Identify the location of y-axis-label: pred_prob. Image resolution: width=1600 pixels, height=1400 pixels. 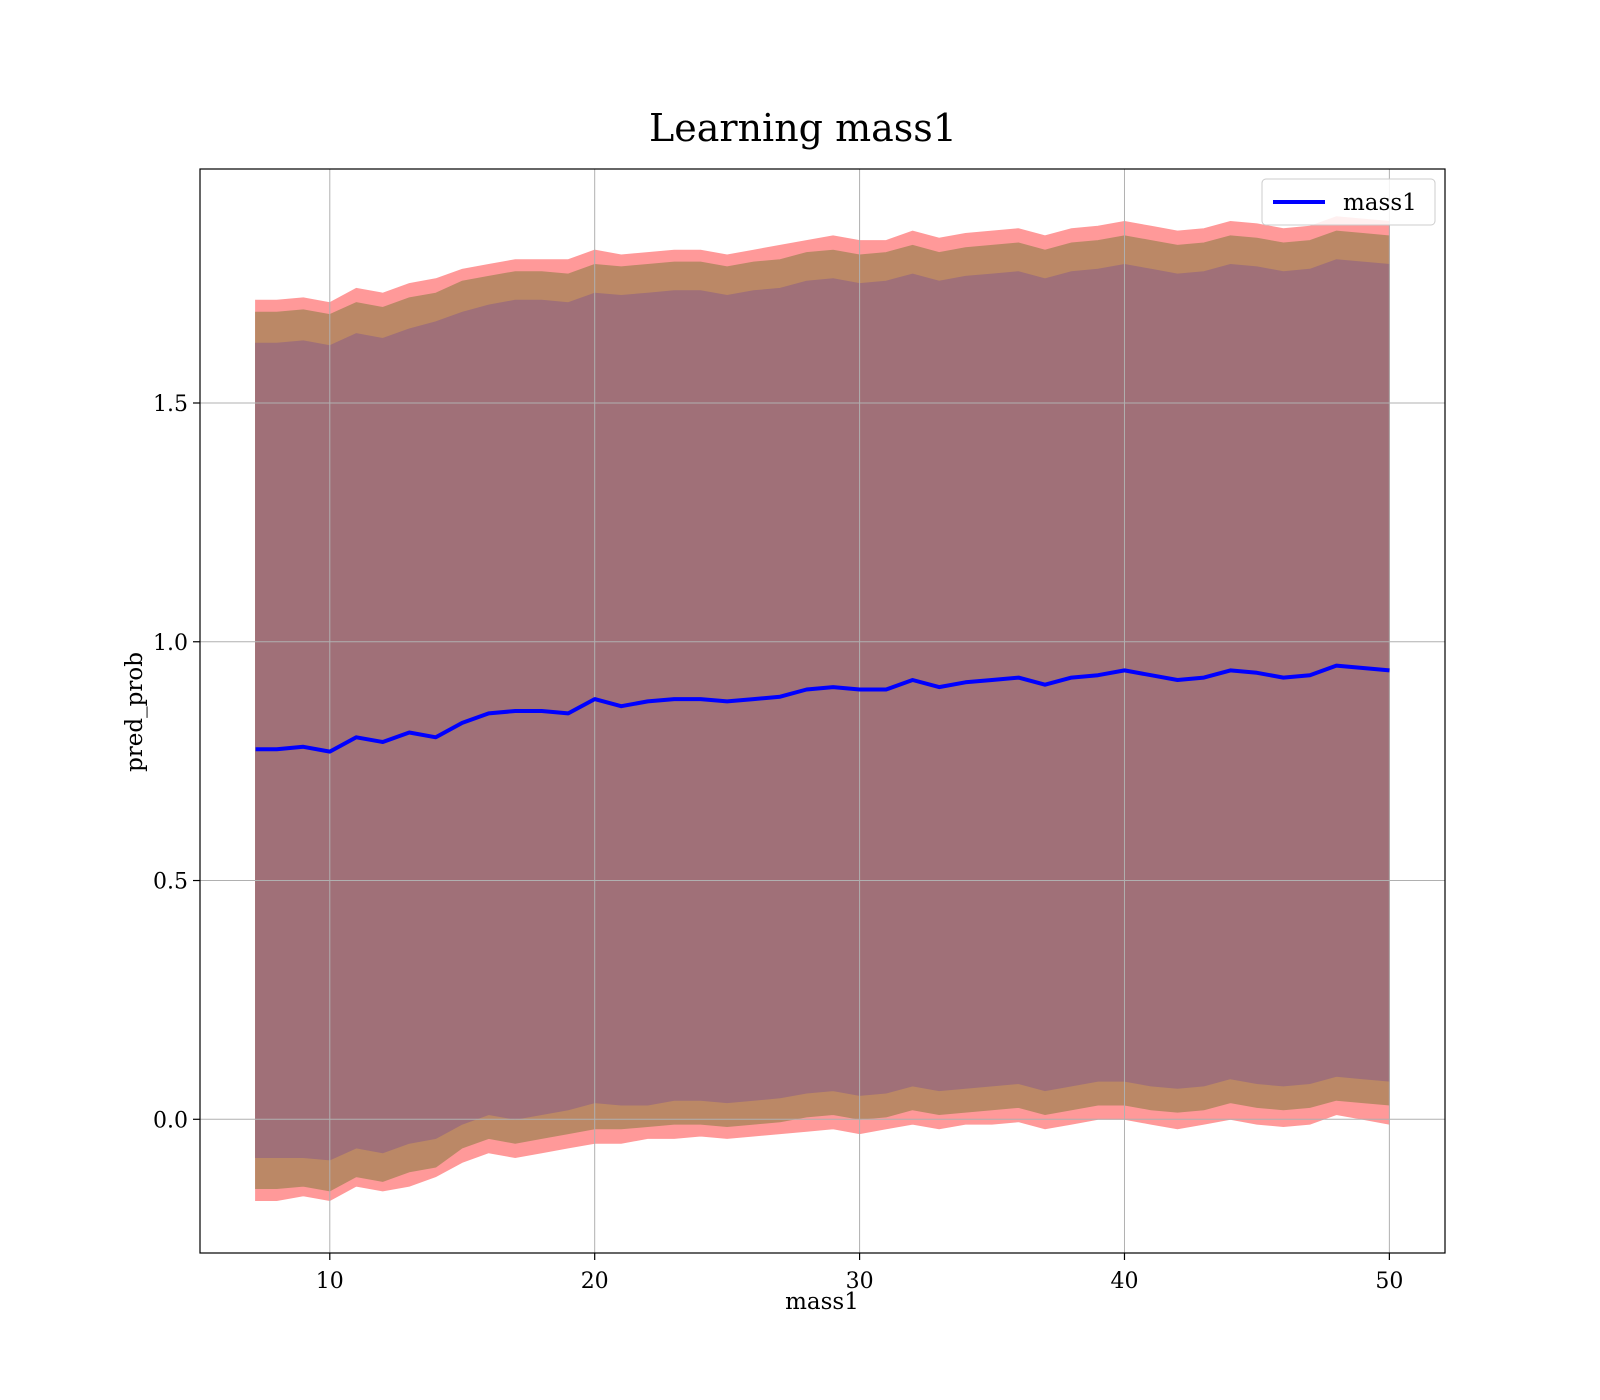
(135, 712).